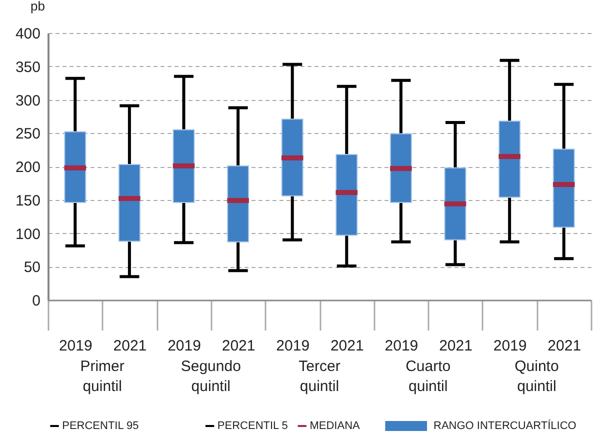 This screenshot has width=616, height=437. Describe the element at coordinates (27, 34) in the screenshot. I see `y-tick-label: 400` at that location.